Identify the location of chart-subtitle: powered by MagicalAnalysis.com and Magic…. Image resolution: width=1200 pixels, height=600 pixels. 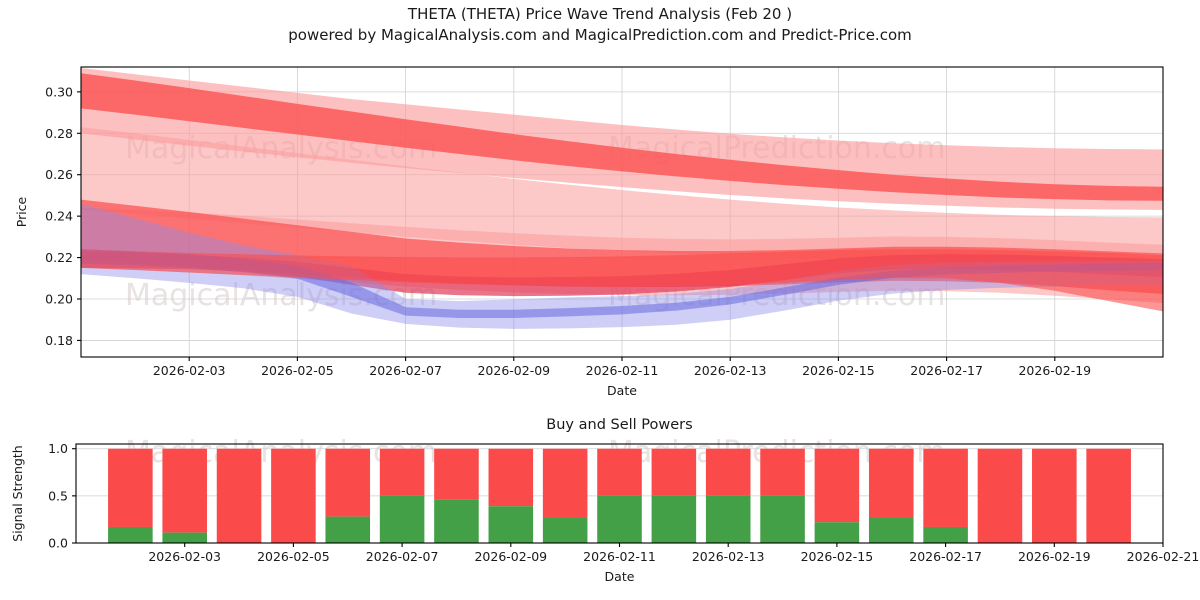
(600, 35).